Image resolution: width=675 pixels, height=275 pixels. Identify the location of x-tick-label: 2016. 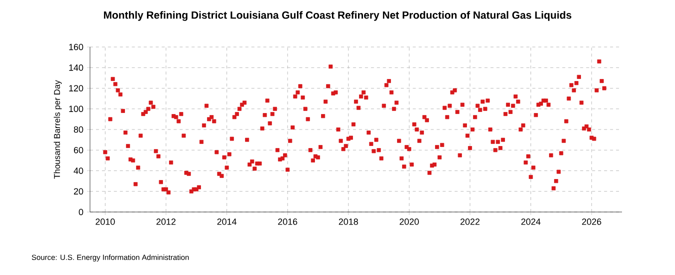
(288, 221).